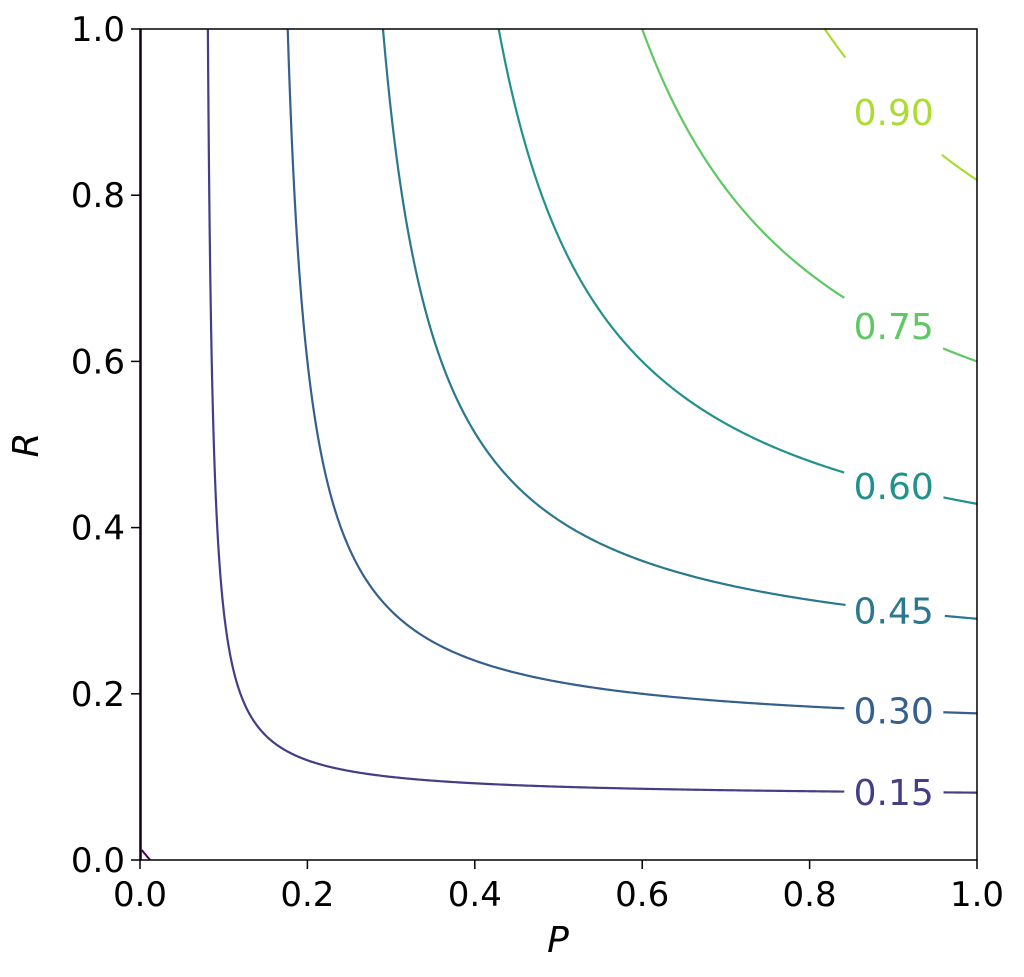 The width and height of the screenshot is (1024, 977). I want to click on contour-label-0.60: 0.60, so click(894, 487).